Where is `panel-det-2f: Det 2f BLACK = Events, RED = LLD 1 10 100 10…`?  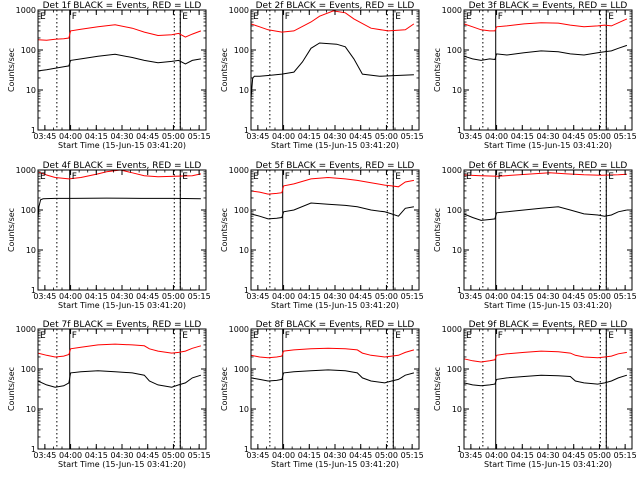
panel-det-2f: Det 2f BLACK = Events, RED = LLD 1 10 100 10… is located at coordinates (322, 75).